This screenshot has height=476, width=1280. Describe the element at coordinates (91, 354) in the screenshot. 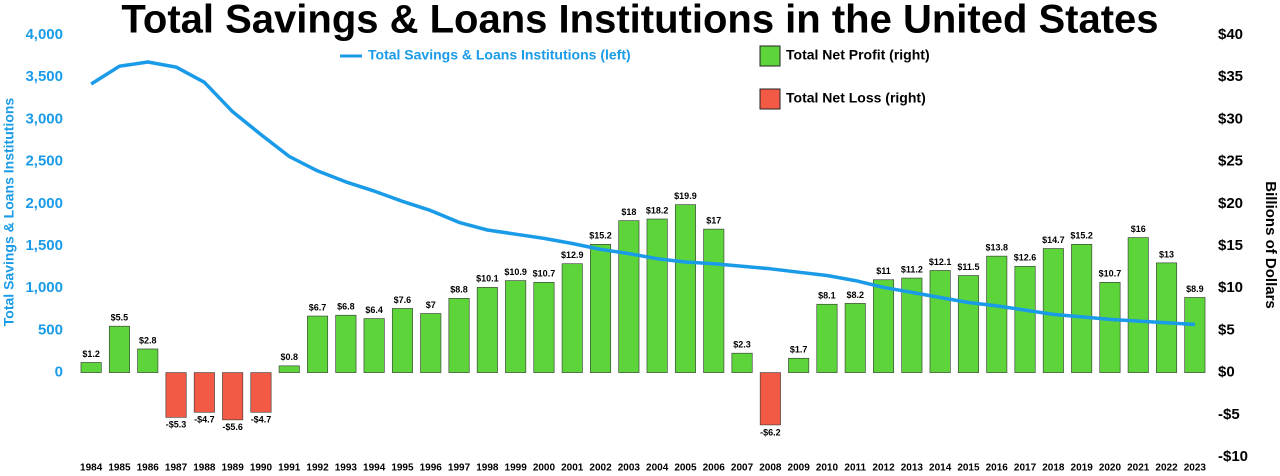

I see `data-label: $1.2` at that location.